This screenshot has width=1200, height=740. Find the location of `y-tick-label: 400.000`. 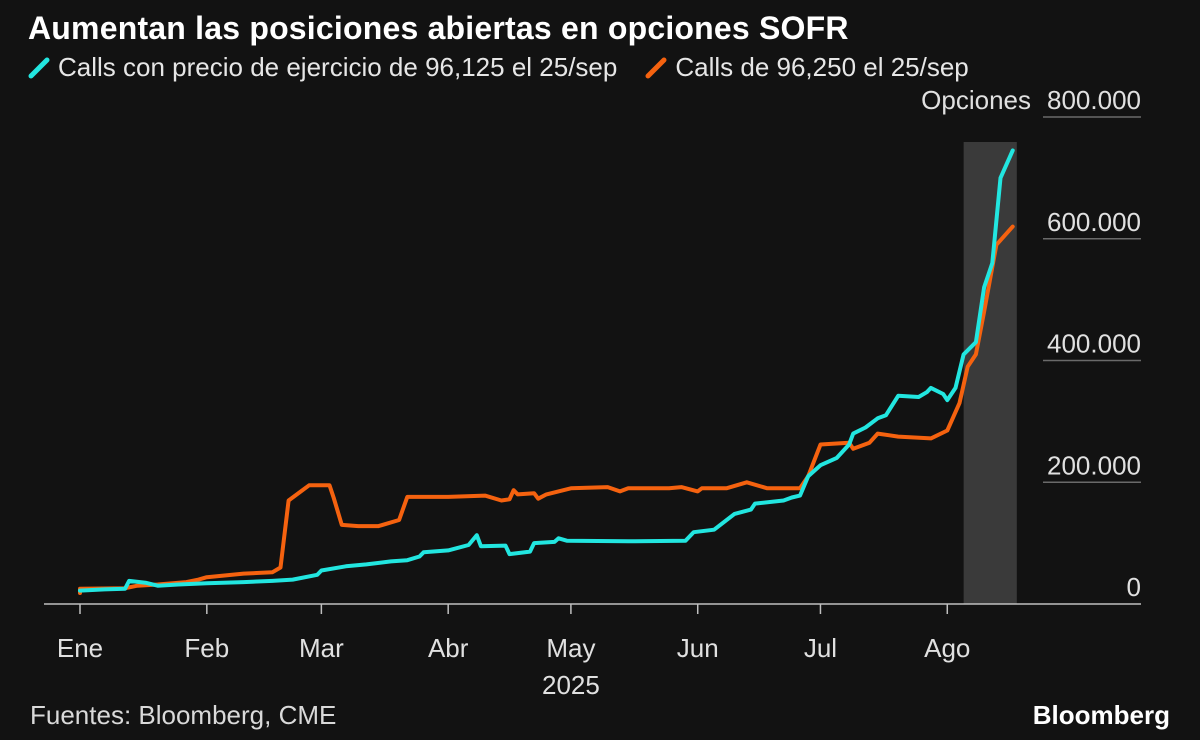

y-tick-label: 400.000 is located at coordinates (1094, 344).